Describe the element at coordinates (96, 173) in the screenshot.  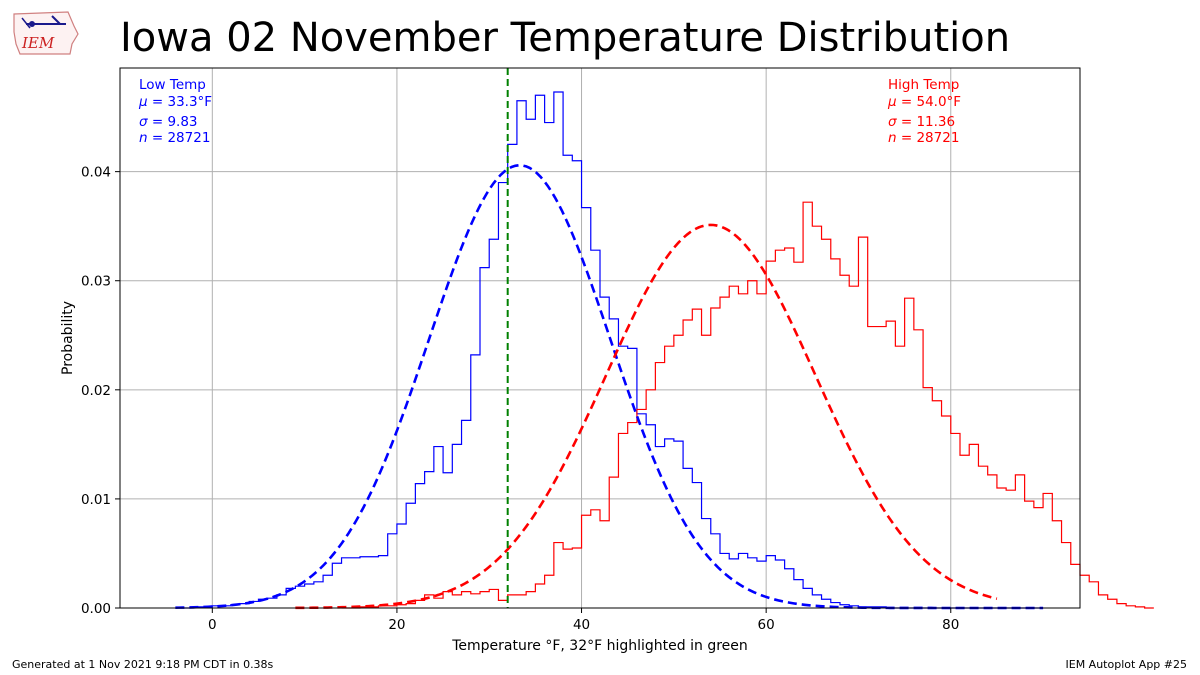
I see `y-tick-label: 0.04` at that location.